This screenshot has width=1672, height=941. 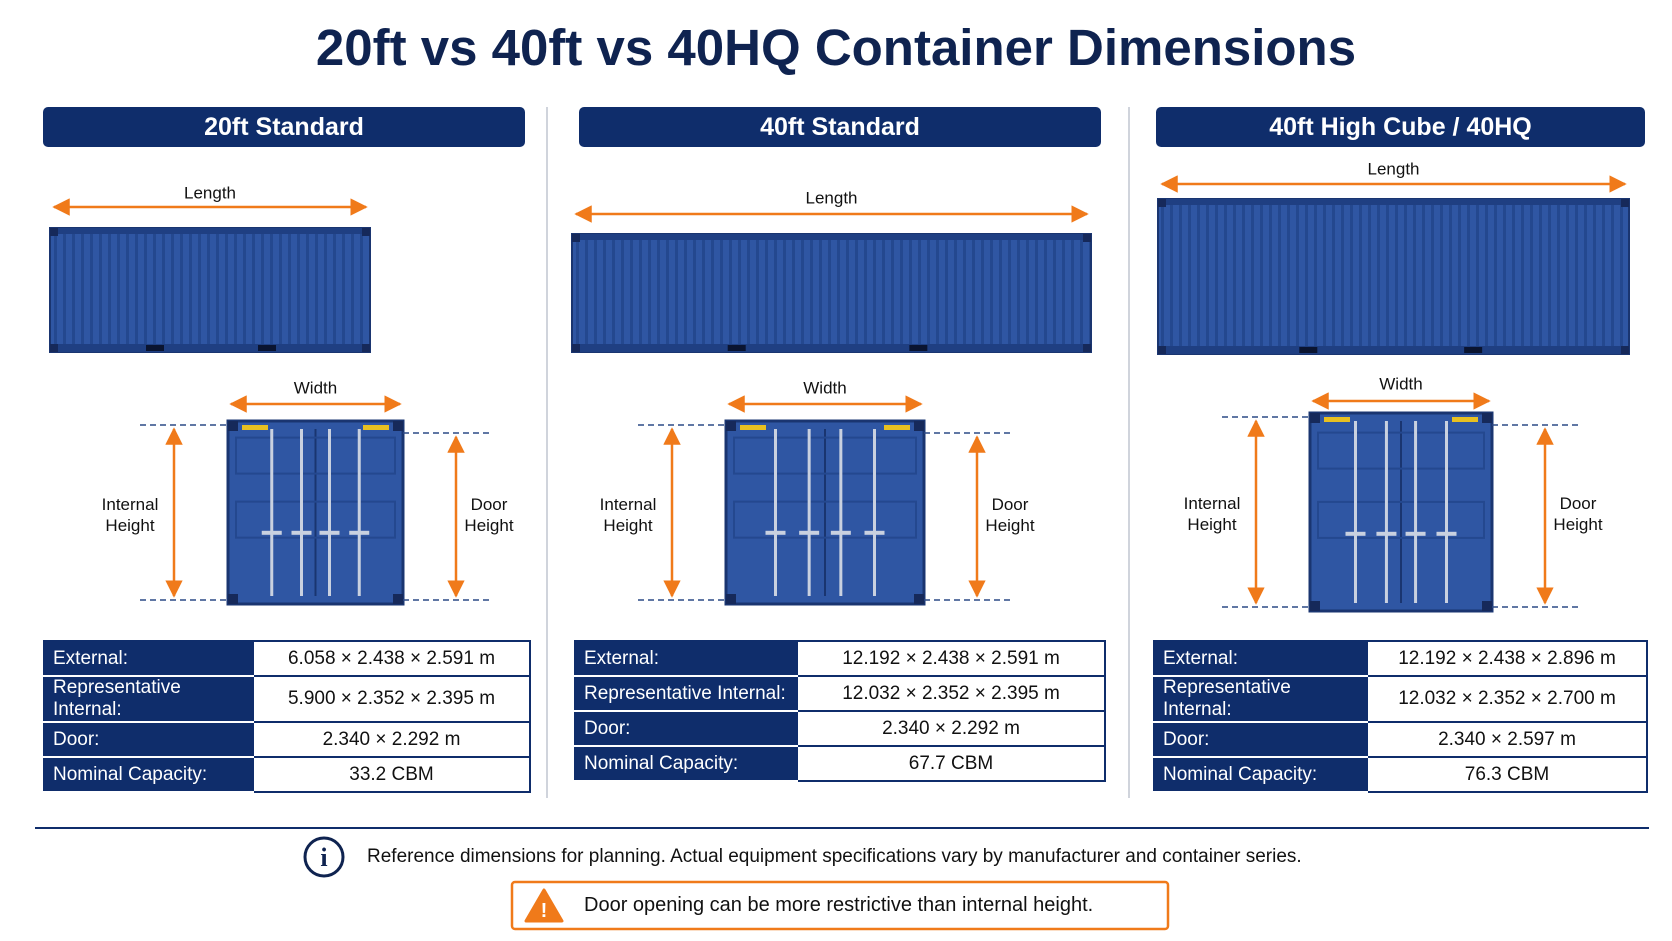 I want to click on column-header: 40ft Standard, so click(x=840, y=127).